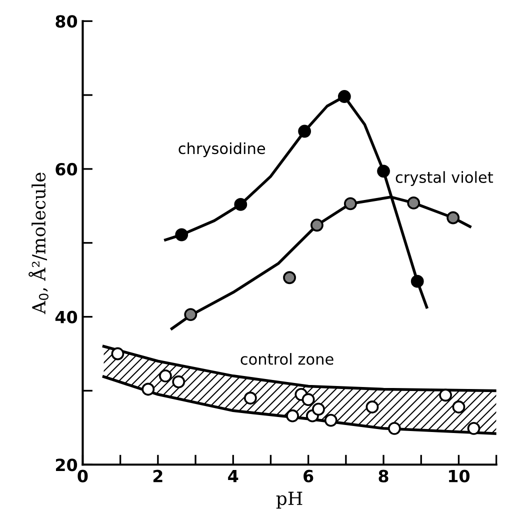 The height and width of the screenshot is (528, 517). What do you see at coordinates (67, 169) in the screenshot?
I see `y-tick-label: 60` at bounding box center [67, 169].